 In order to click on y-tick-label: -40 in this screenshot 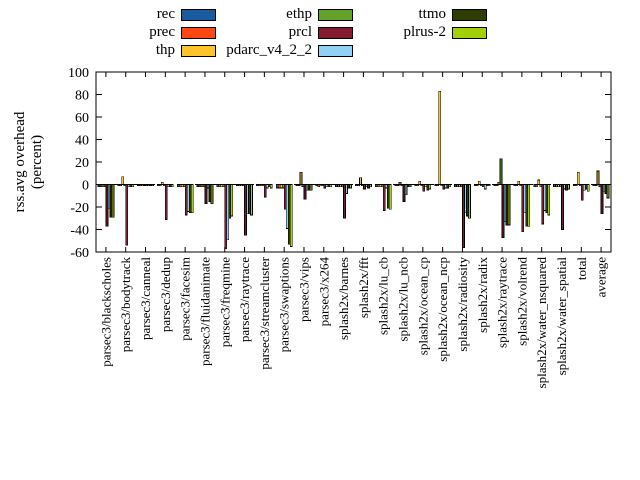, I will do `click(79, 231)`.